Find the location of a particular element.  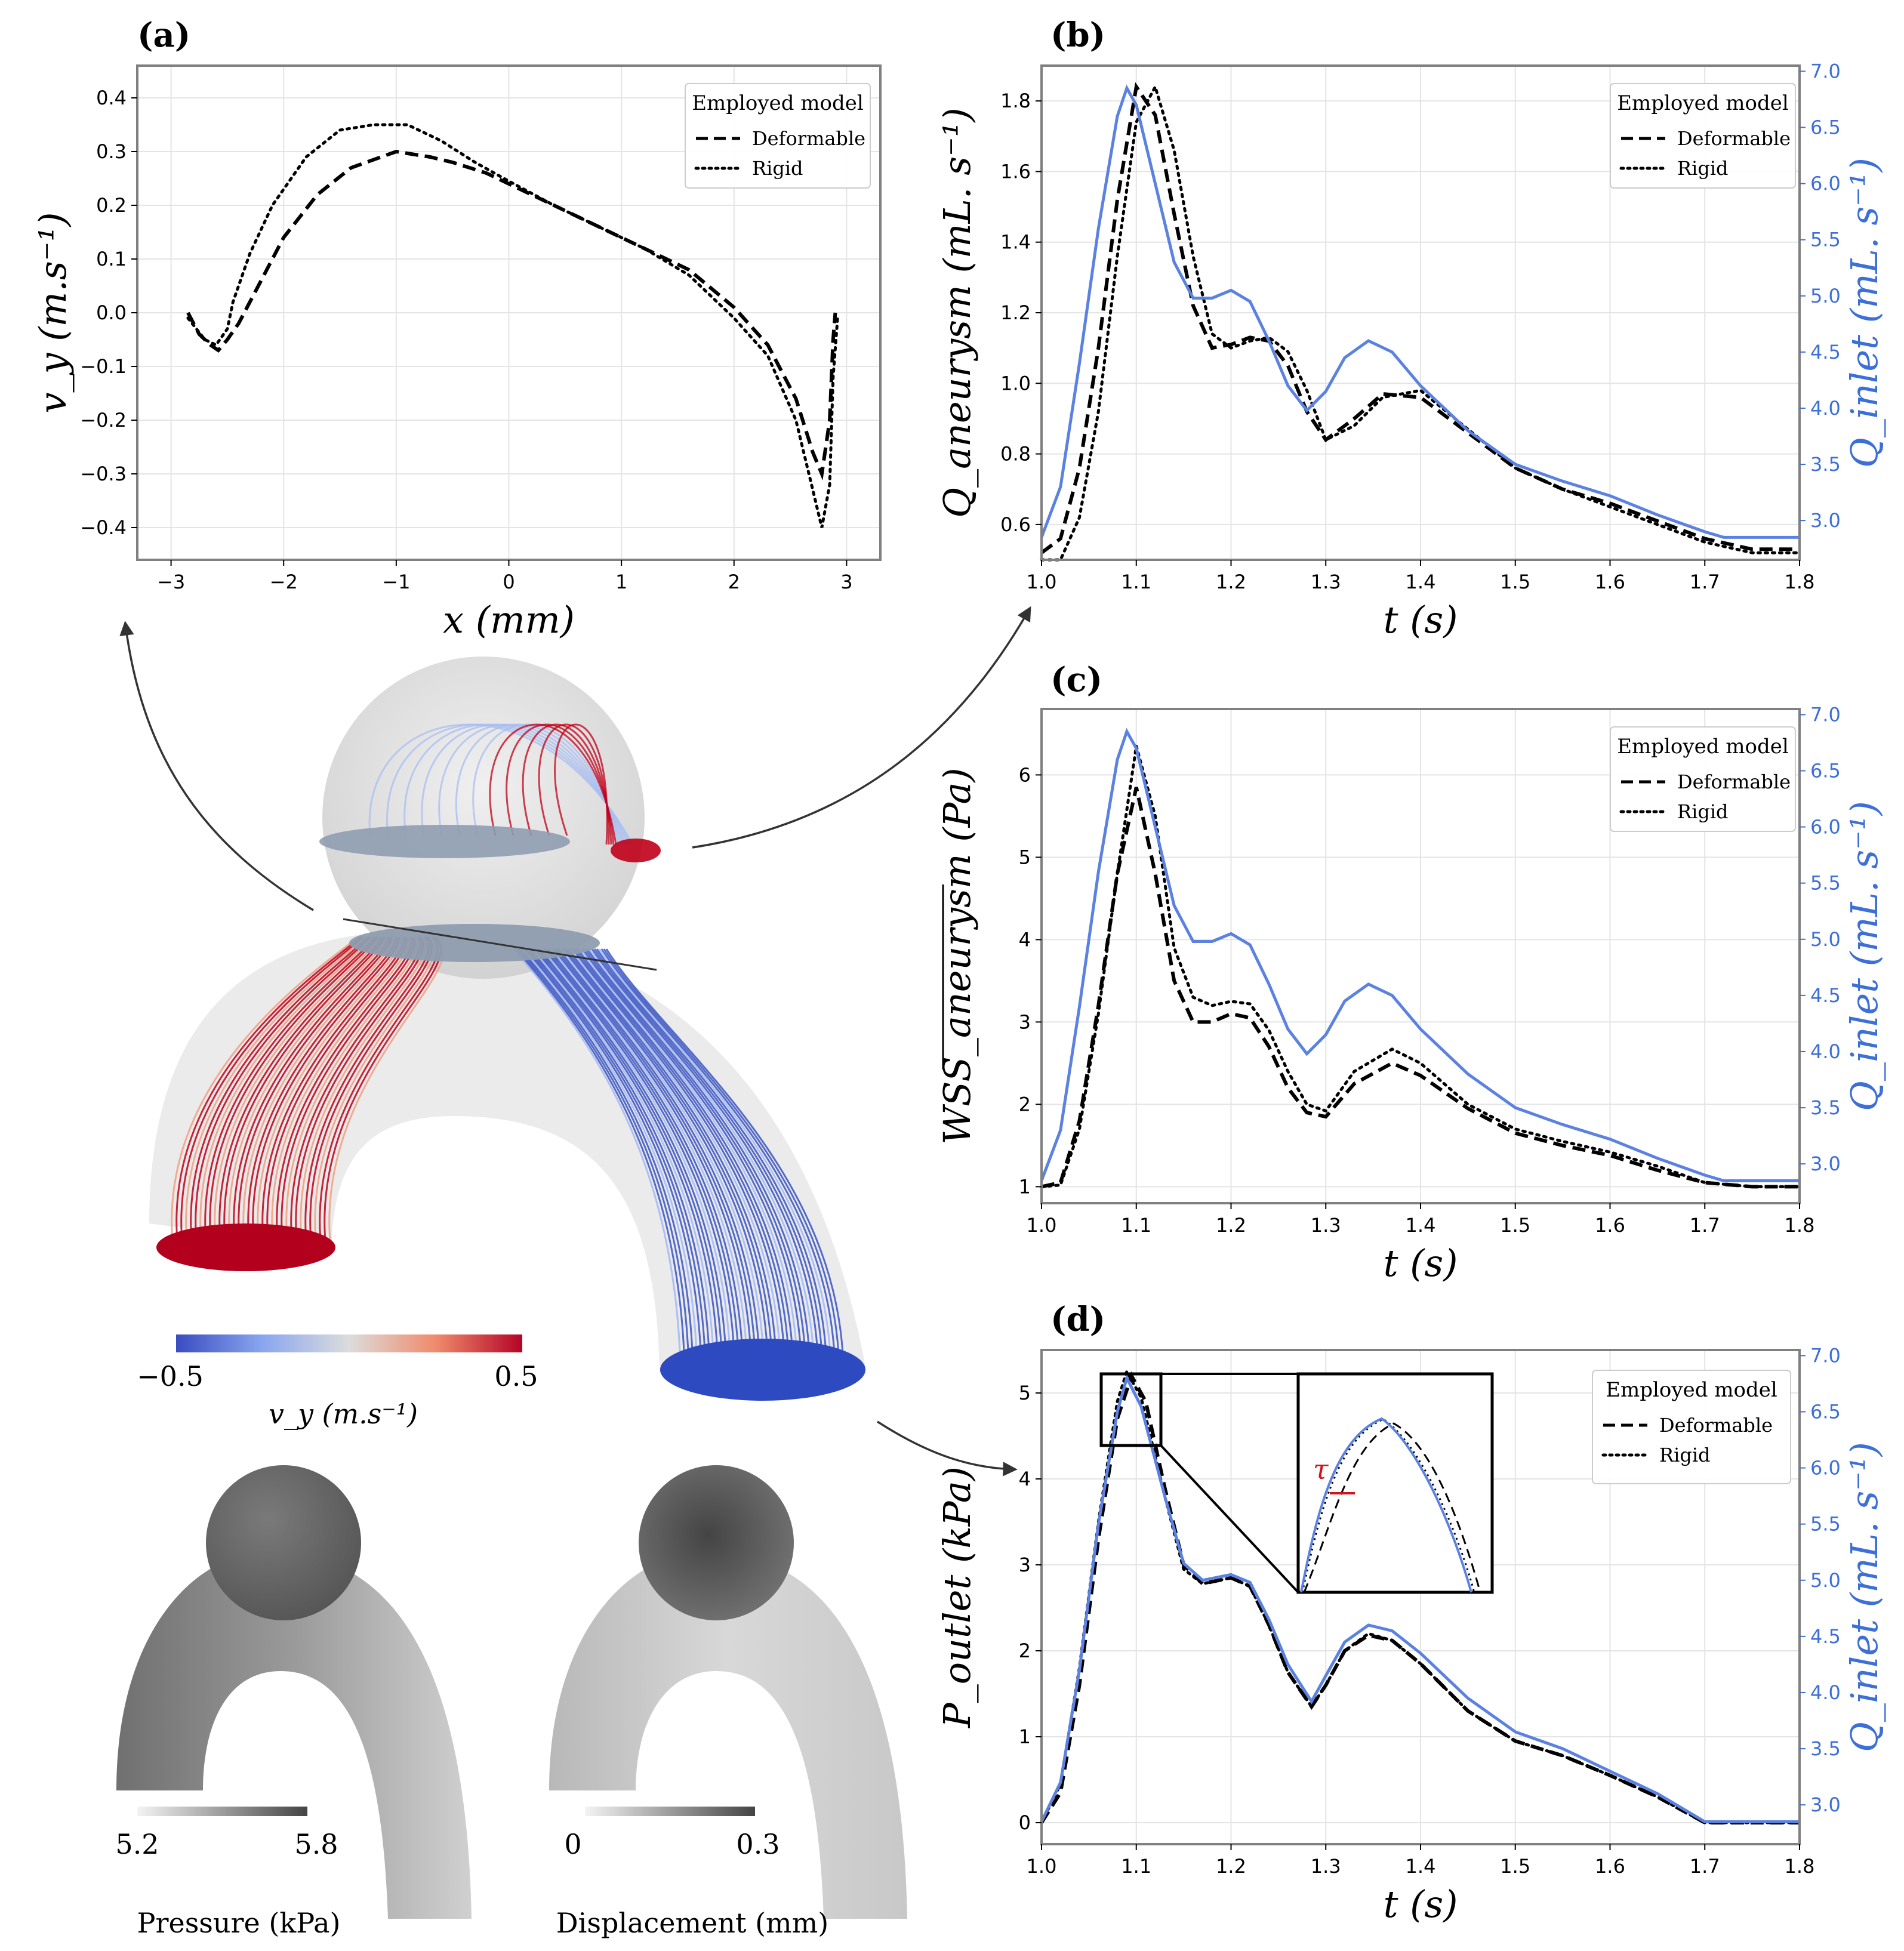

x-tick-label: 1.3 is located at coordinates (1326, 1225).